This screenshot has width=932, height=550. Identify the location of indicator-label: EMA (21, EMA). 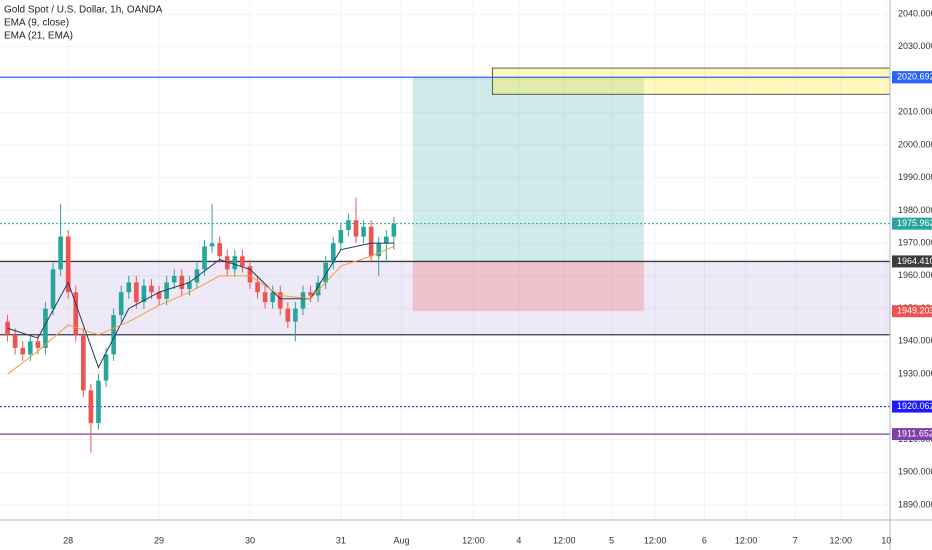
(38, 36).